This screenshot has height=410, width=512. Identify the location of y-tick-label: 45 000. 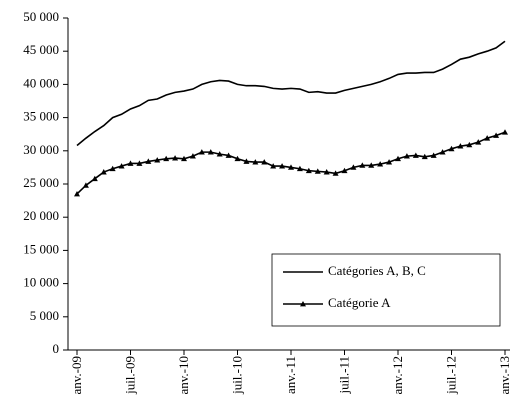
(41, 49).